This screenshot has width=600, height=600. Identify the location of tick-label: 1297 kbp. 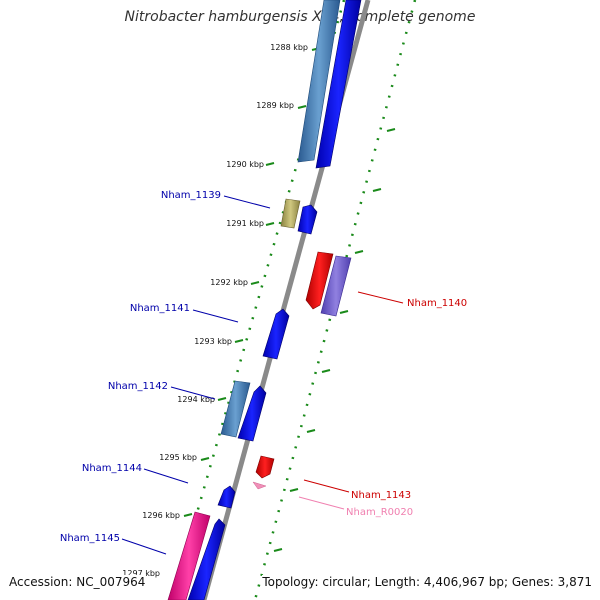
(141, 573).